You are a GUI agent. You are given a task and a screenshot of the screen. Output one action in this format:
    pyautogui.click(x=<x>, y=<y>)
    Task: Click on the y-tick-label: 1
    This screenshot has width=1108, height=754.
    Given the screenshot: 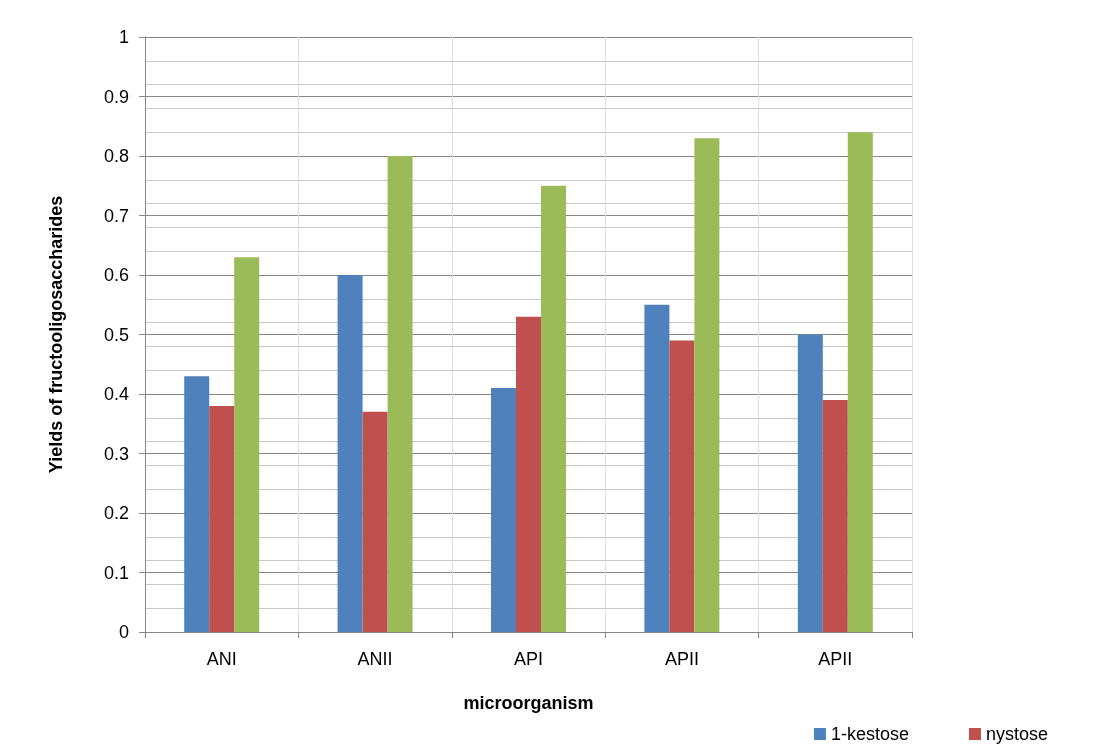 What is the action you would take?
    pyautogui.click(x=123, y=37)
    